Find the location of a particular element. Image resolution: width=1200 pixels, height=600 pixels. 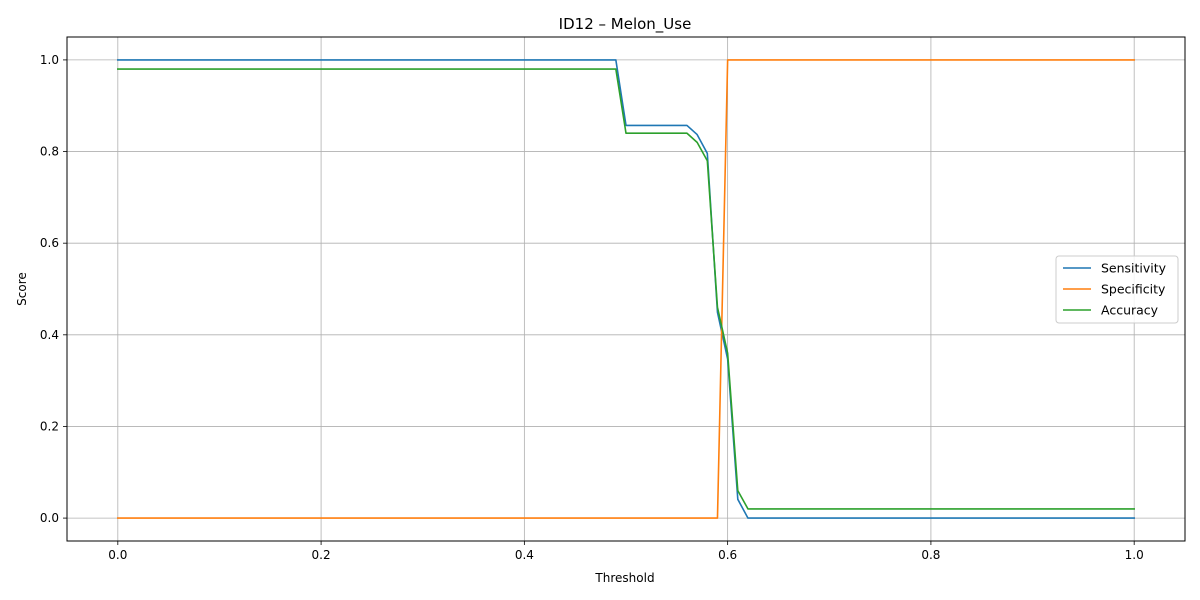

x-tick-label: 1.0 is located at coordinates (1134, 555).